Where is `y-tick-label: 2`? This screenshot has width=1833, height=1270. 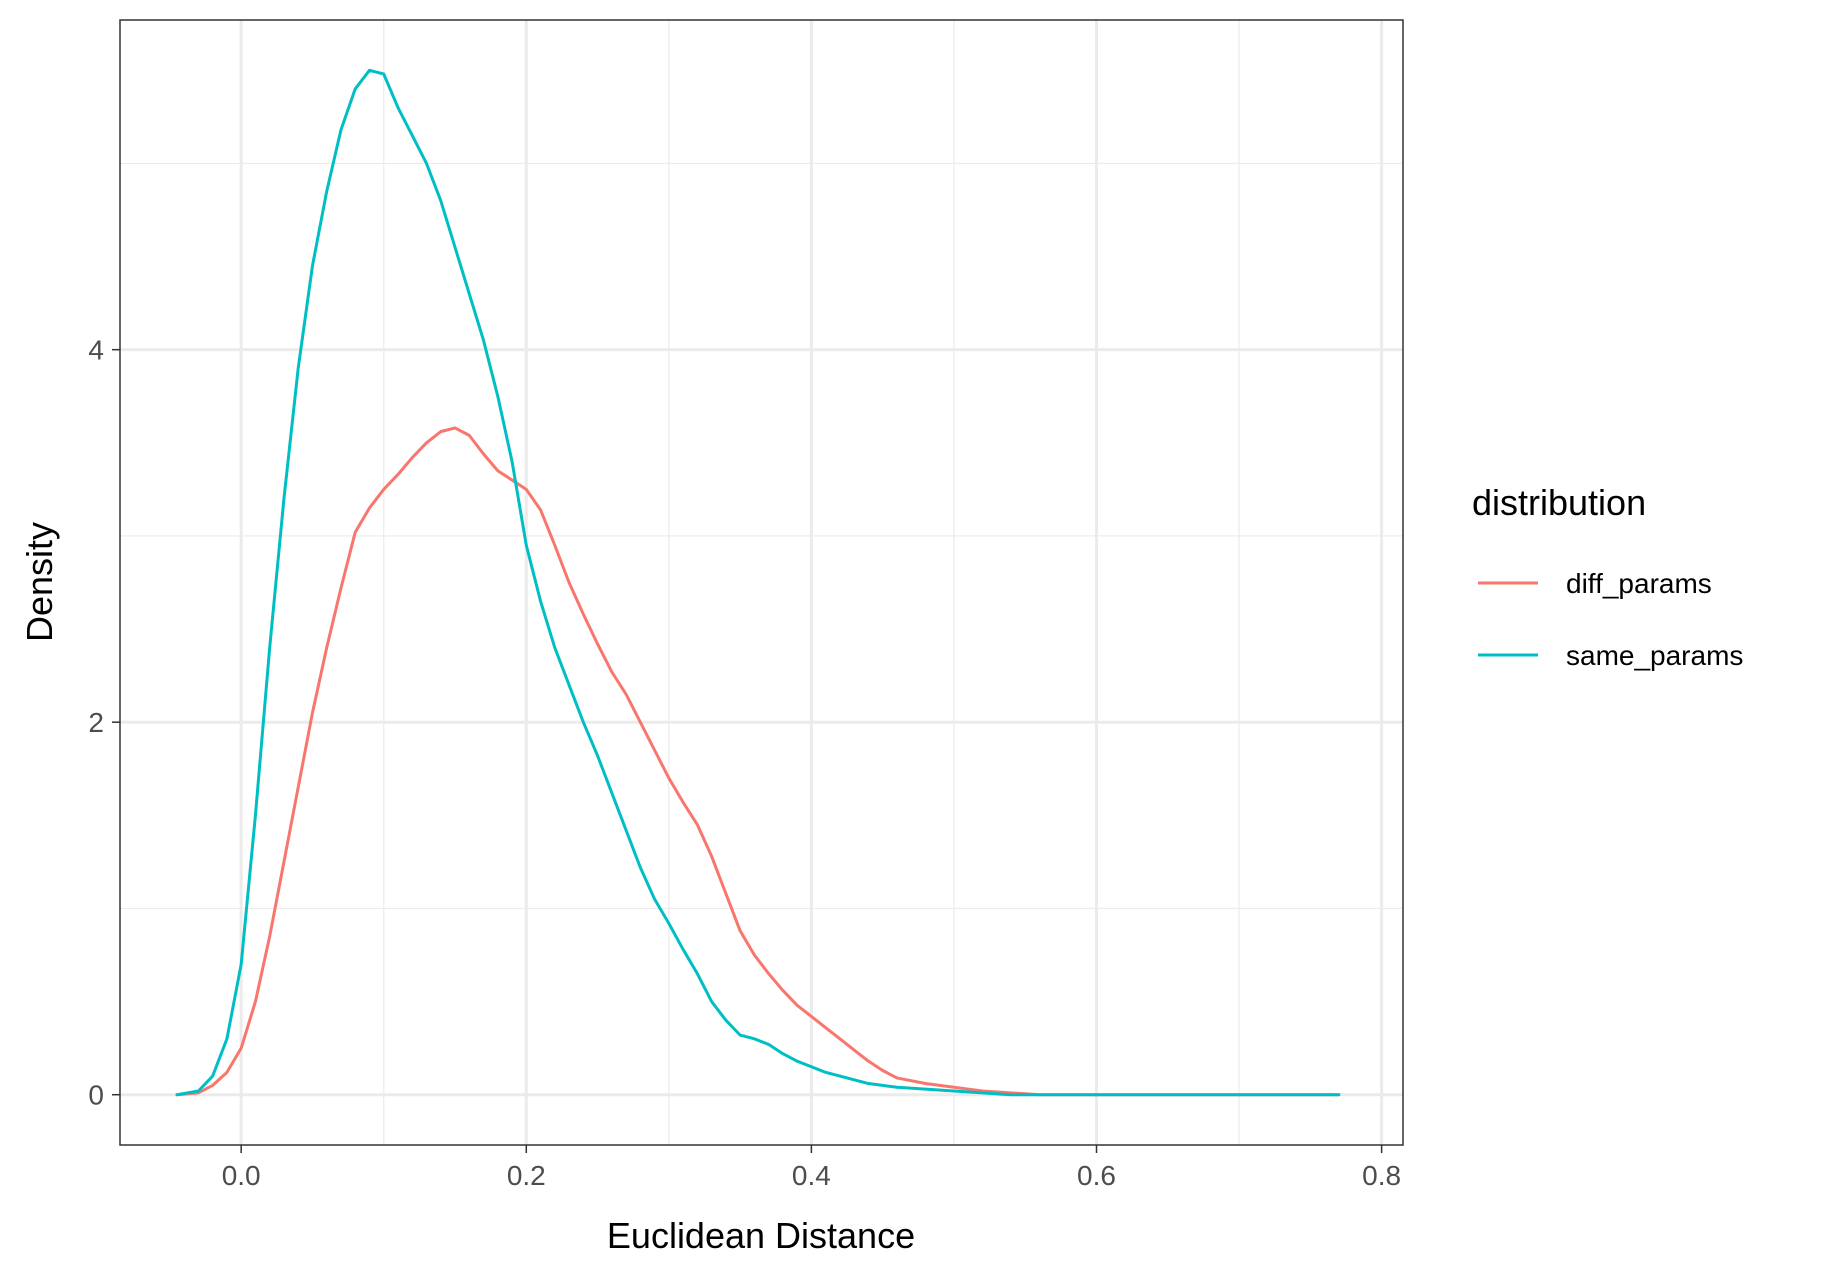
y-tick-label: 2 is located at coordinates (96, 722).